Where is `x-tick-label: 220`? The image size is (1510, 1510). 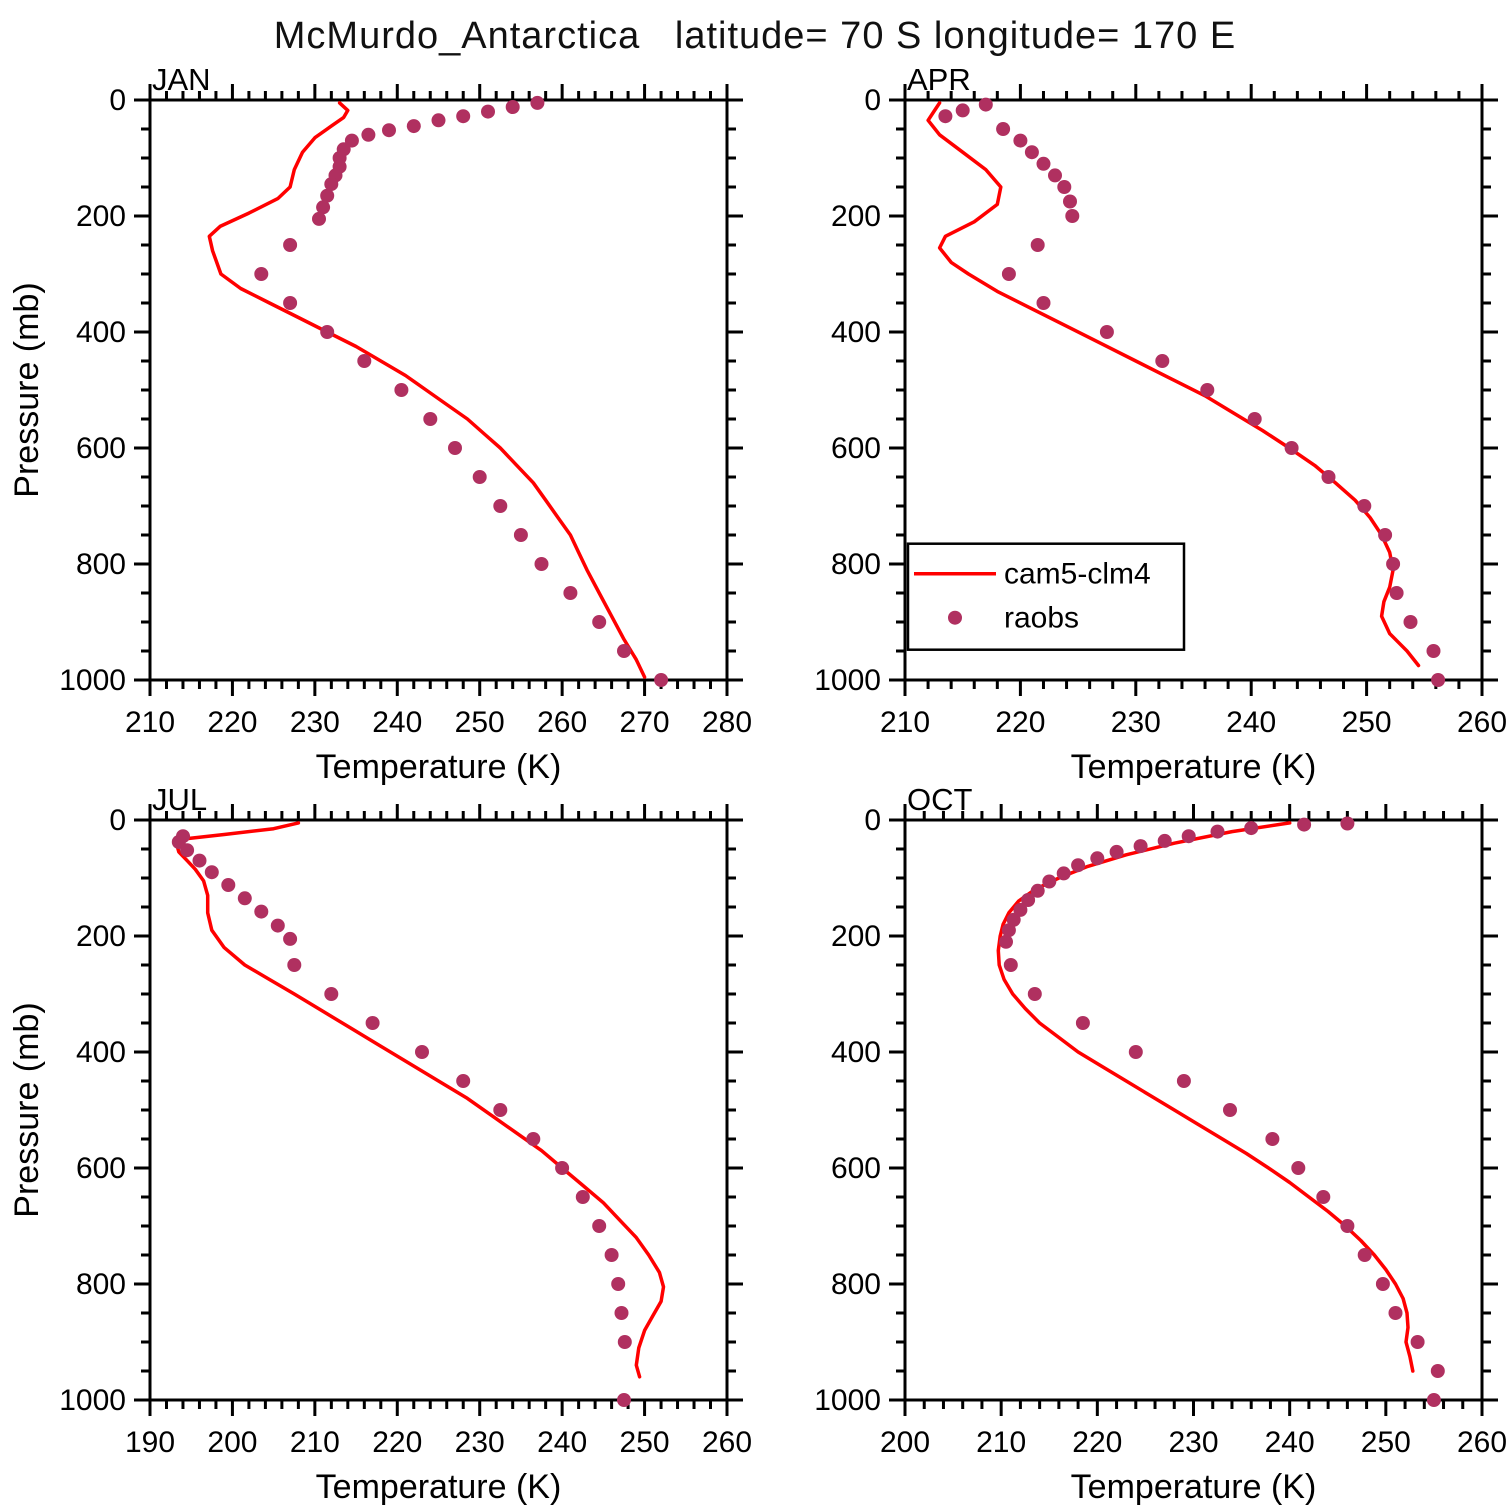
x-tick-label: 220 is located at coordinates (1097, 1442).